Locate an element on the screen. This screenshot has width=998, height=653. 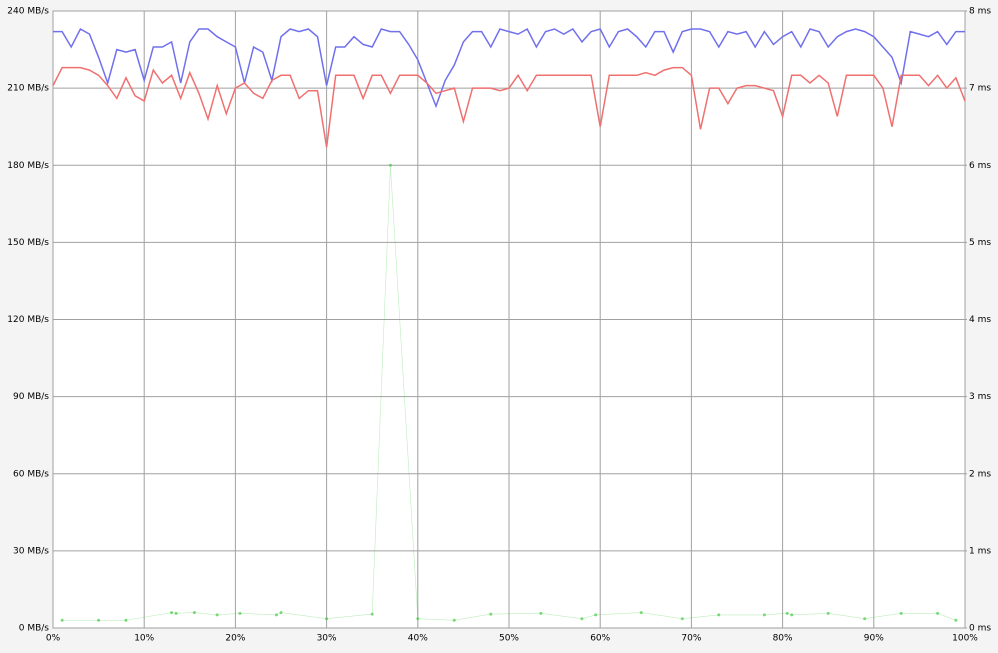
y-tick-label: 150 MB/s is located at coordinates (28, 243).